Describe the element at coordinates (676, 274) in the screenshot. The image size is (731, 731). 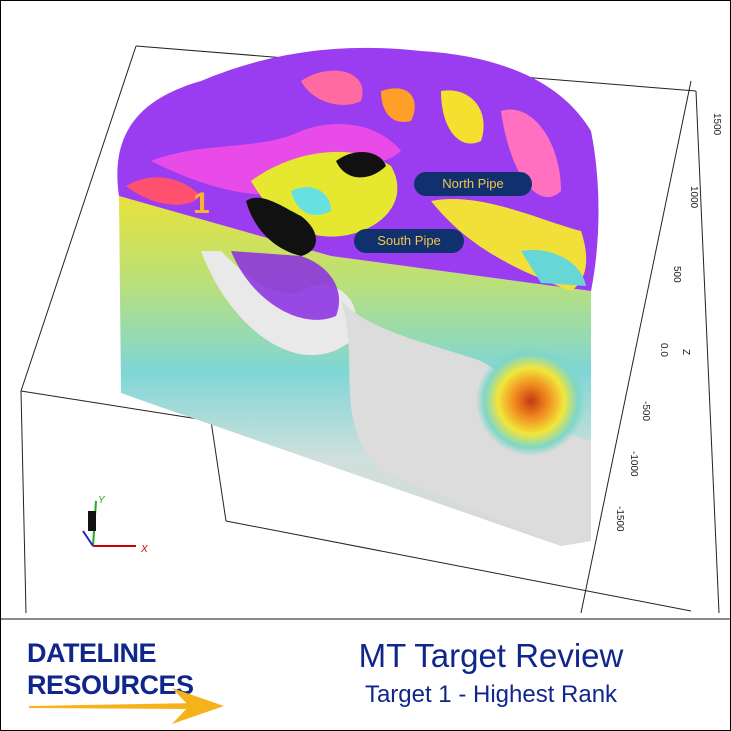
I see `z-tick: 500` at that location.